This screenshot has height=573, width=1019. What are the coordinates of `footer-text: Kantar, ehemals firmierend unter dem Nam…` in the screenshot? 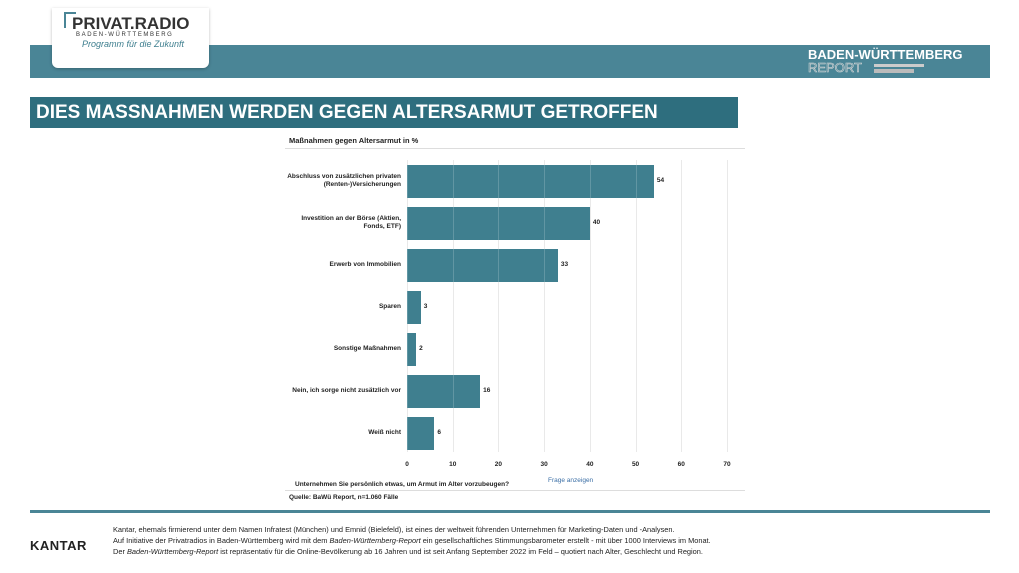 It's located at (394, 529).